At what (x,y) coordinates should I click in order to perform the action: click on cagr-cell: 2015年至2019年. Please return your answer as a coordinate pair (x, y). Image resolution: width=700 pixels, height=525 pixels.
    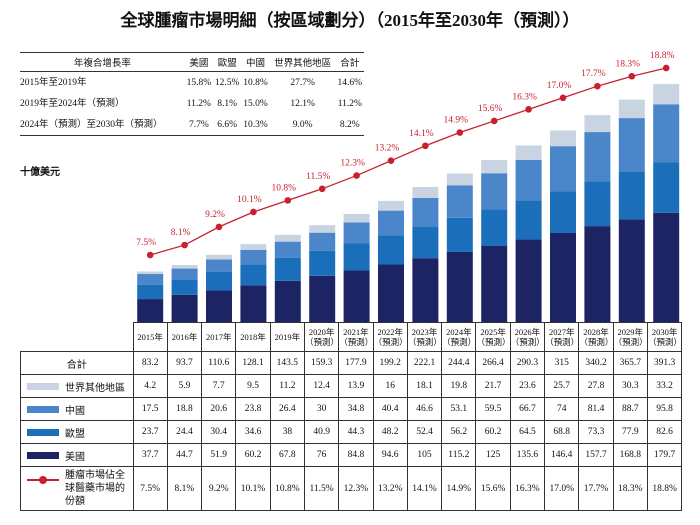
    Looking at the image, I should click on (53, 82).